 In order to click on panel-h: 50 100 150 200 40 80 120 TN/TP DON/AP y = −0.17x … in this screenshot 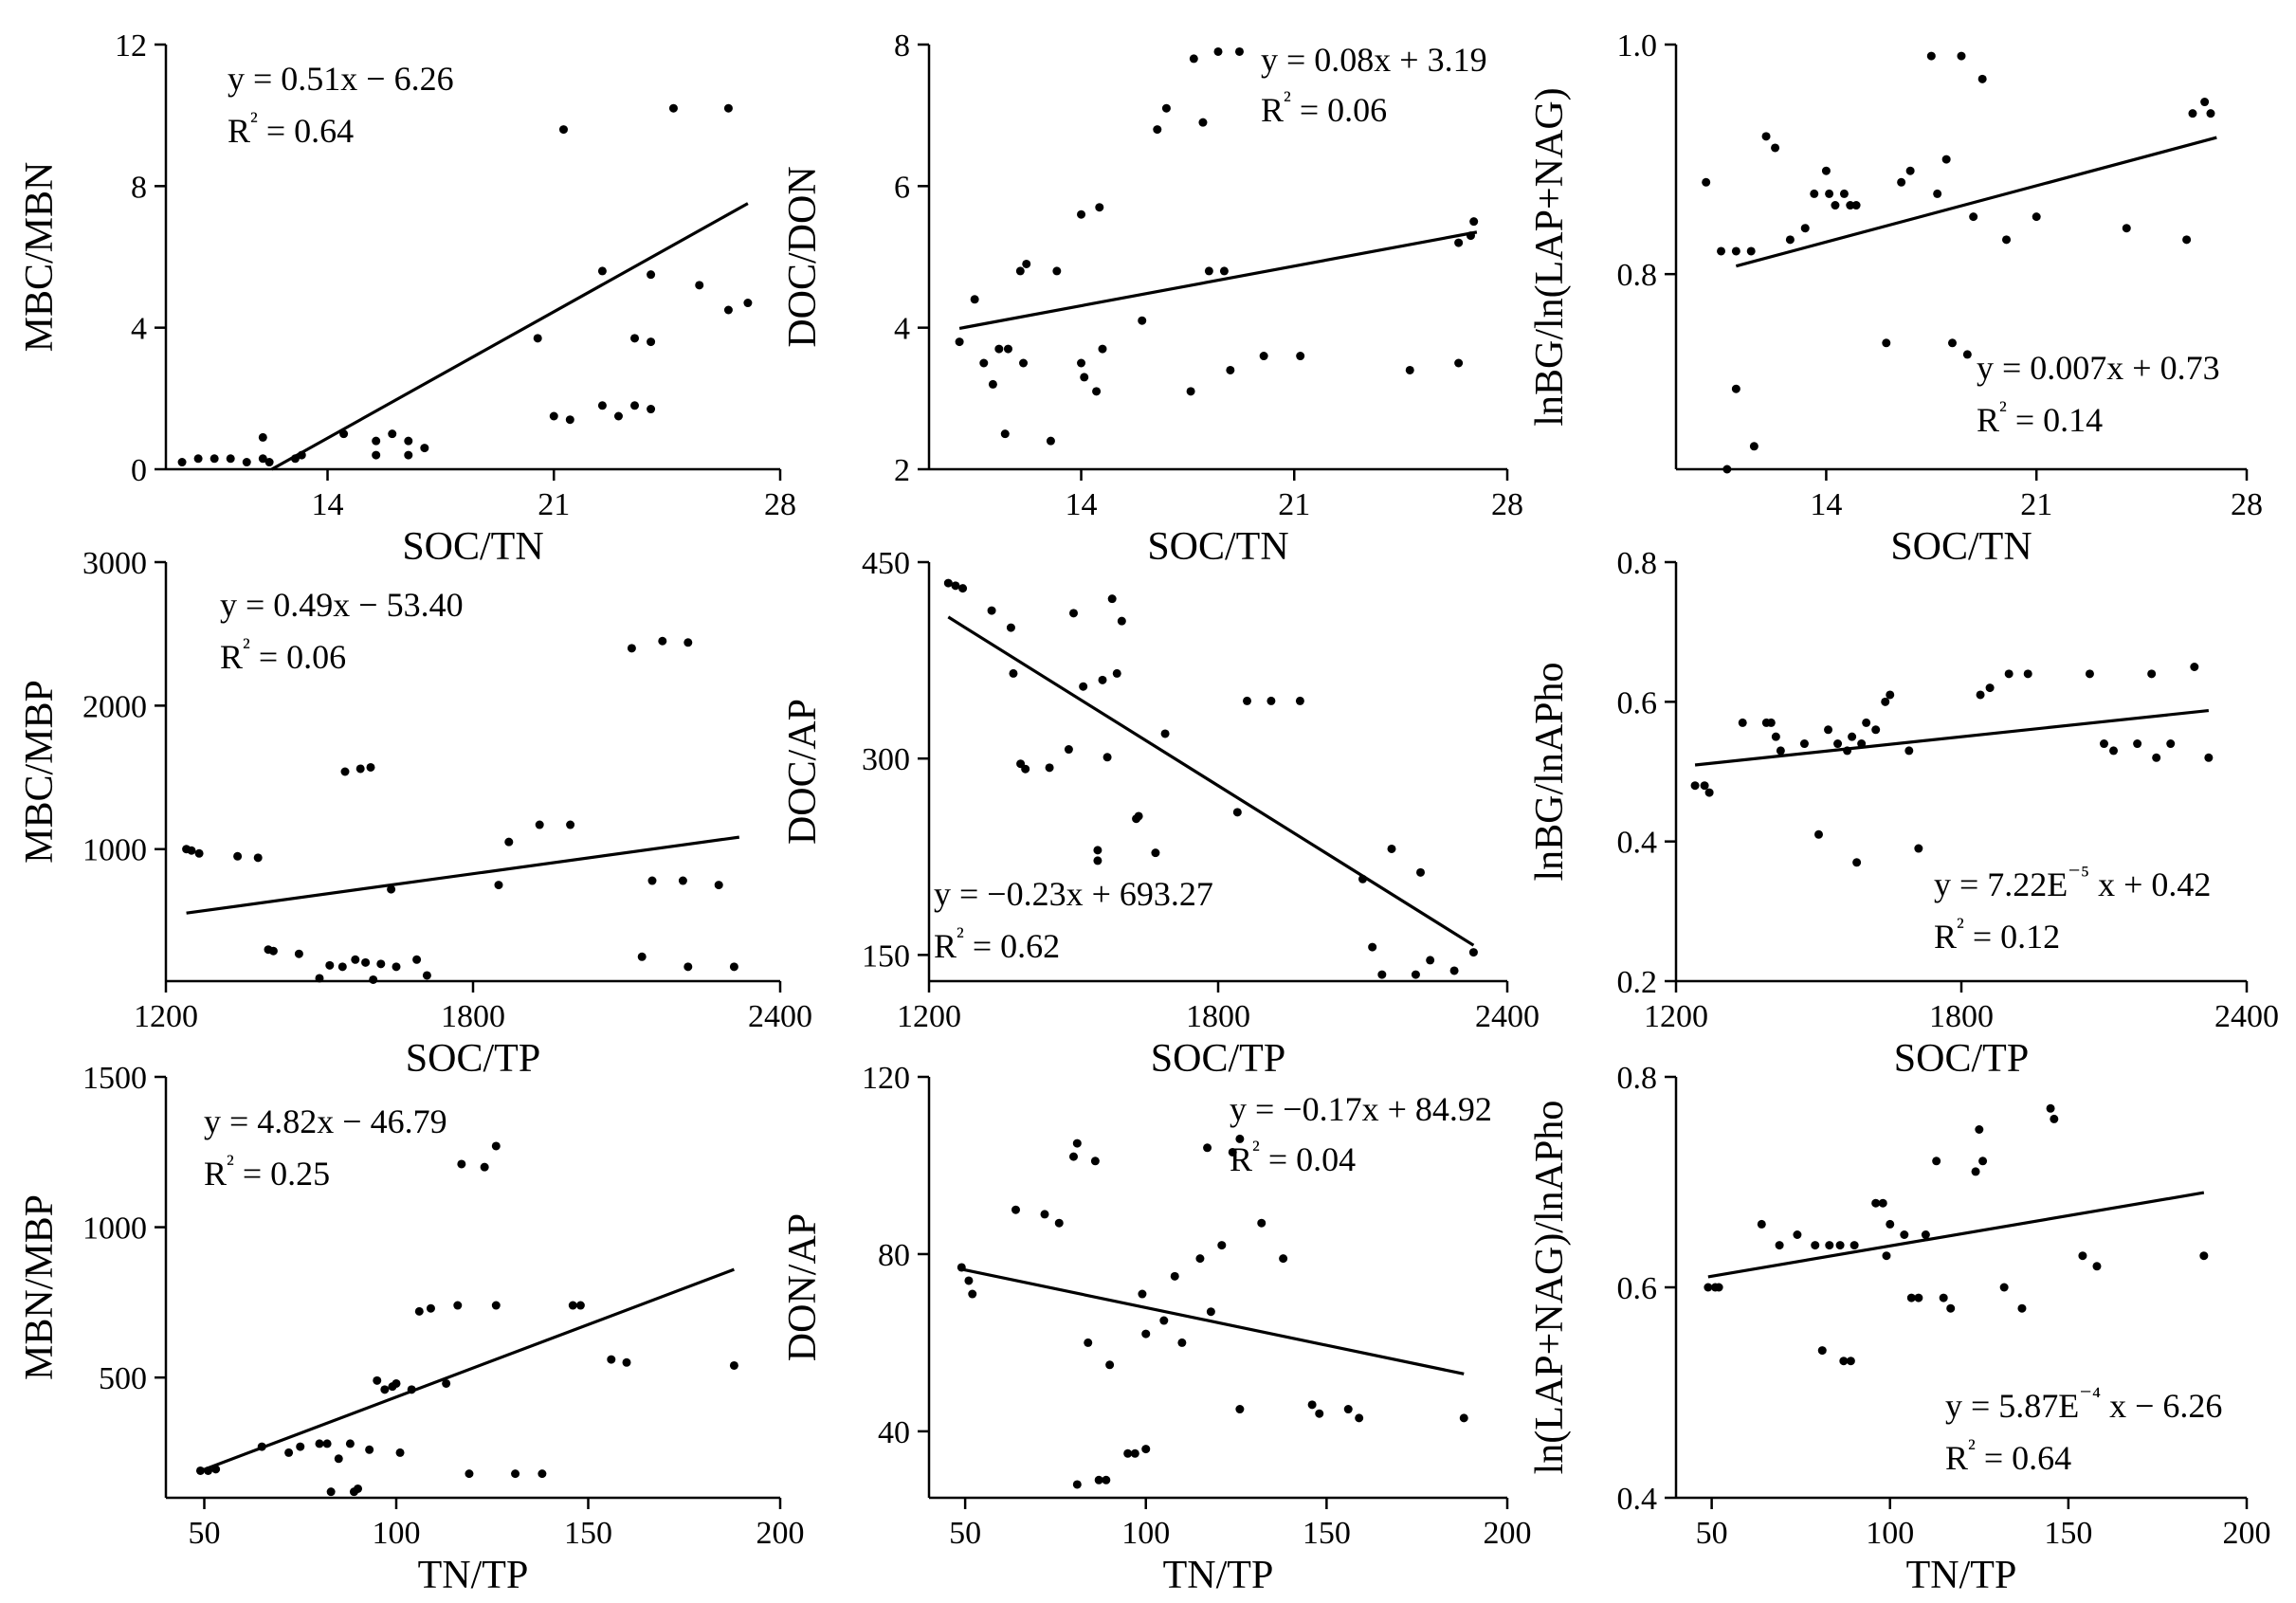, I will do `click(1156, 1329)`.